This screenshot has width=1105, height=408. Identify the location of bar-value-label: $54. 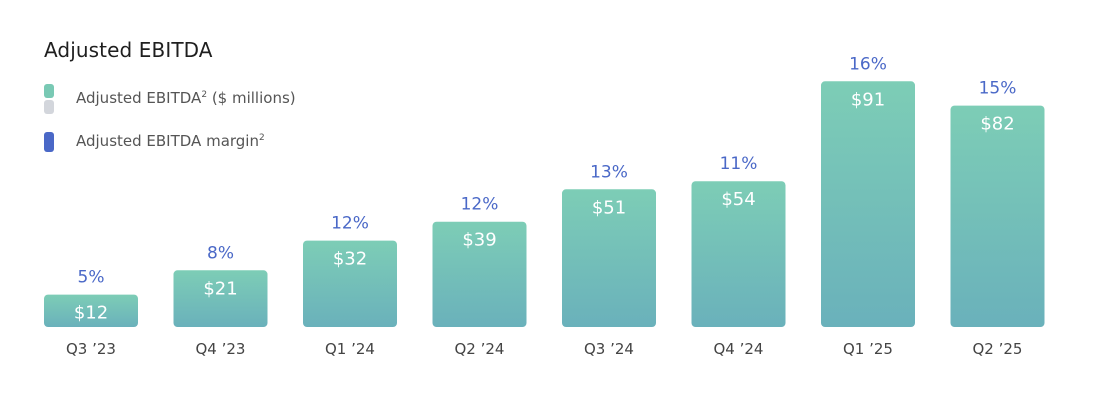
(738, 199).